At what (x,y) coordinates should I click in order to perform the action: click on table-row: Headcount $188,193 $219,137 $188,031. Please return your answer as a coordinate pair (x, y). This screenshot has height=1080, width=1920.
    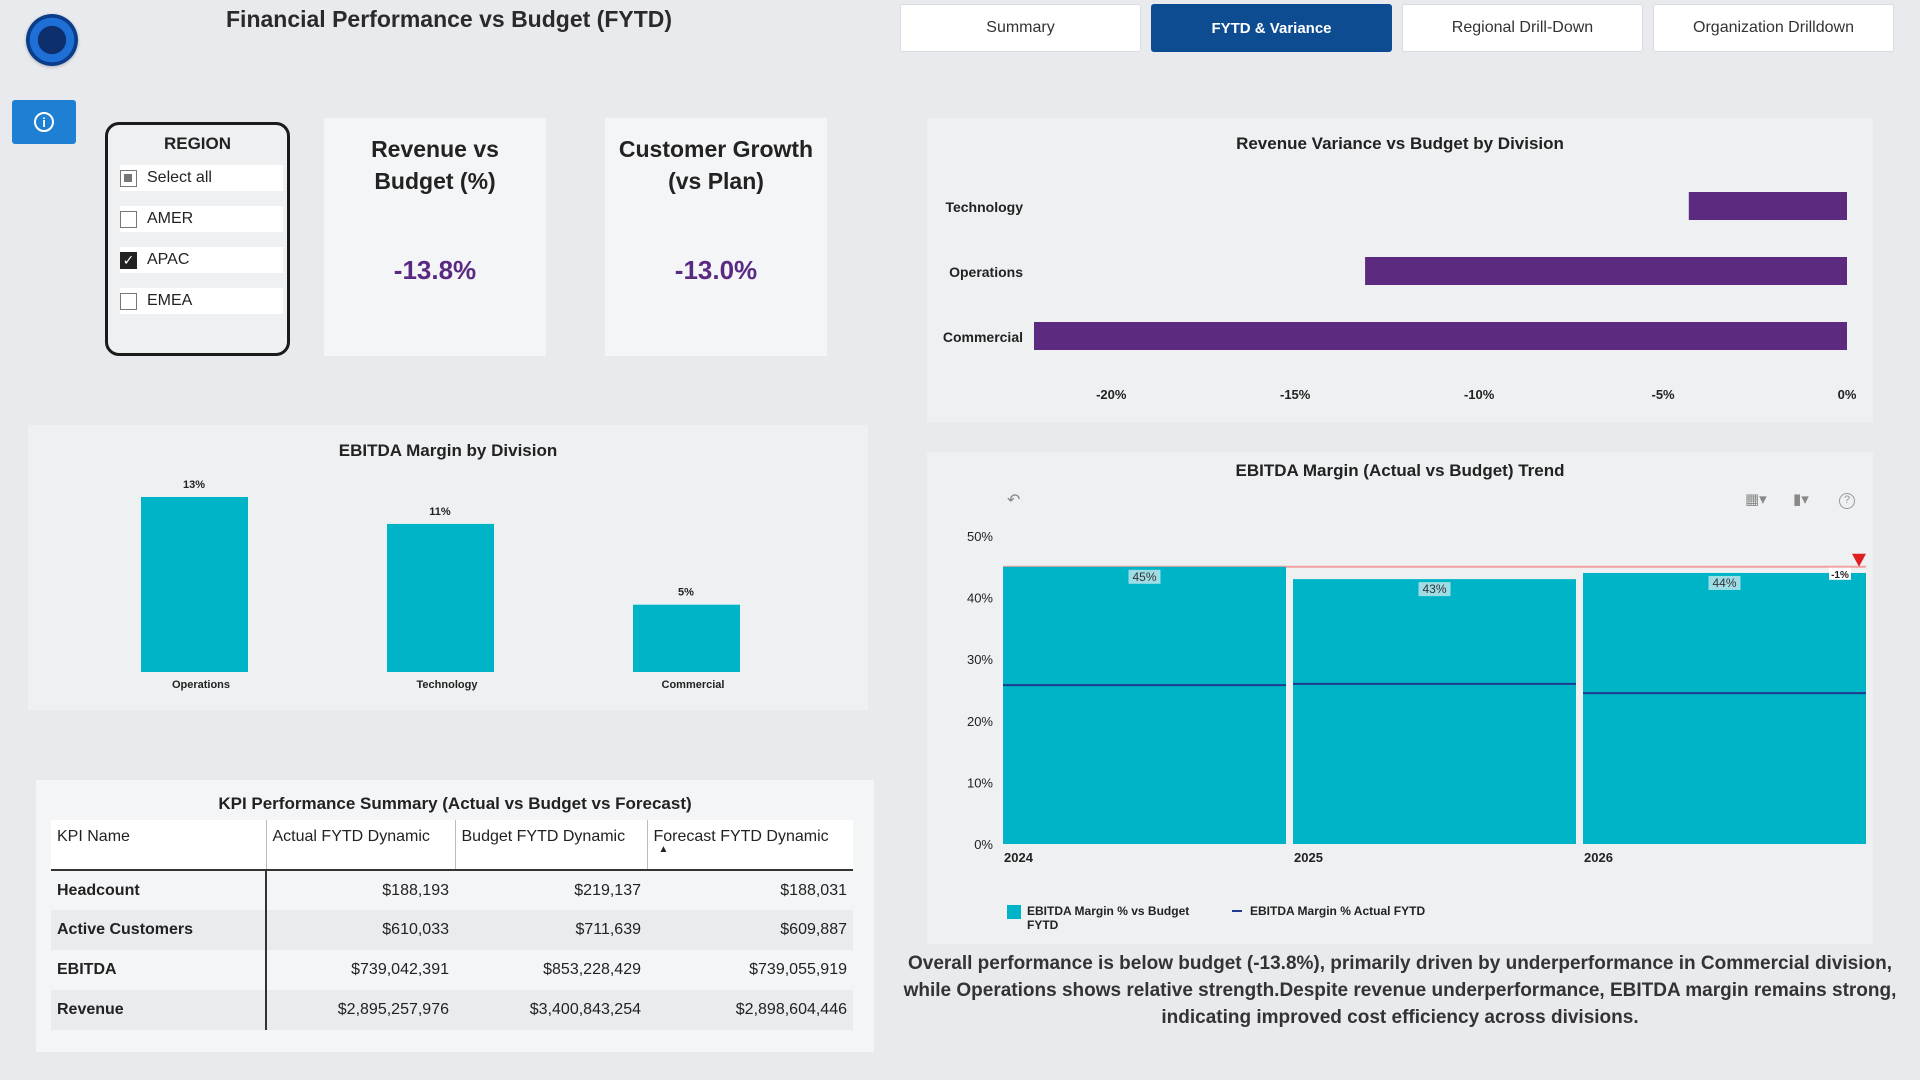
    Looking at the image, I should click on (452, 890).